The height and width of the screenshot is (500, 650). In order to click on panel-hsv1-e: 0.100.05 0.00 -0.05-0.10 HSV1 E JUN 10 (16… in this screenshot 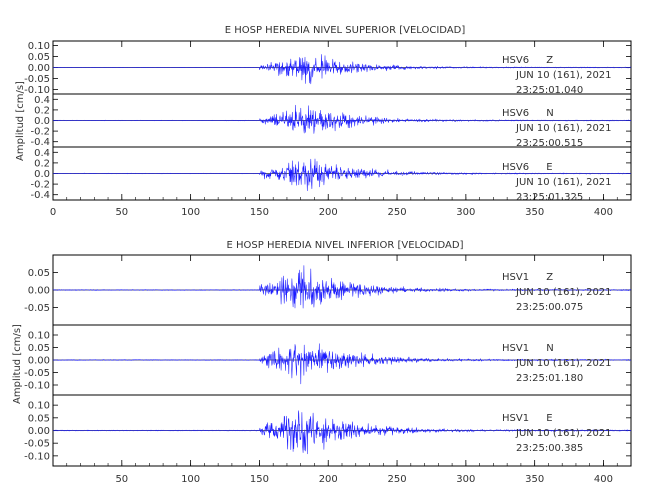, I will do `click(328, 430)`.